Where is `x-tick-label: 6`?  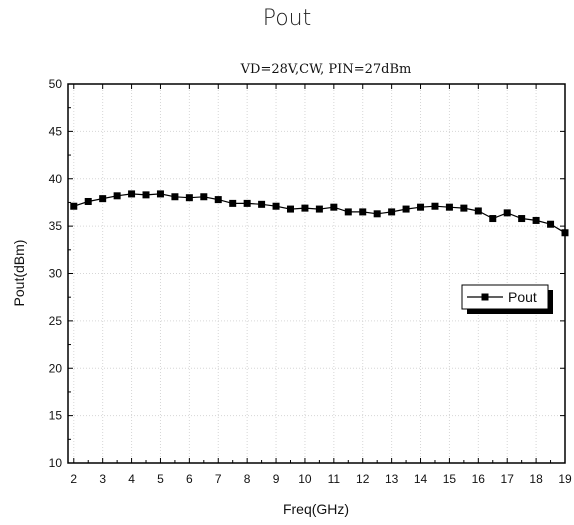 x-tick-label: 6 is located at coordinates (189, 479).